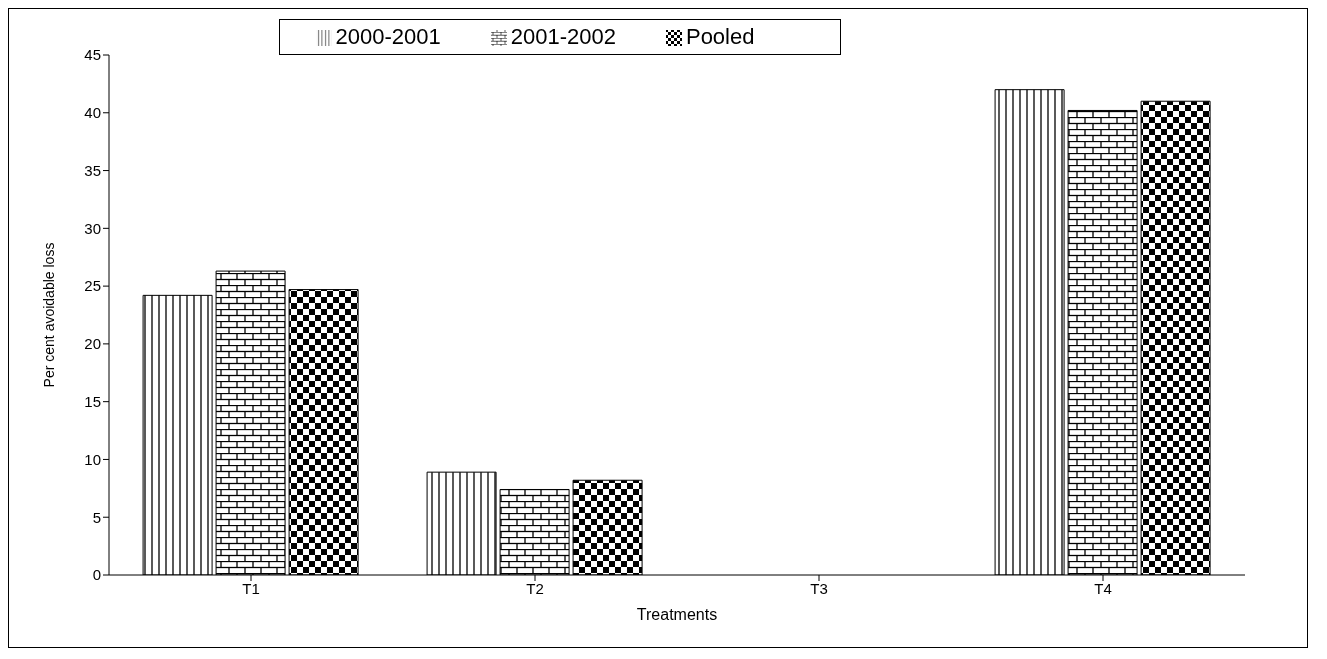 Image resolution: width=1327 pixels, height=659 pixels. What do you see at coordinates (92, 286) in the screenshot?
I see `y-tick-label: 25` at bounding box center [92, 286].